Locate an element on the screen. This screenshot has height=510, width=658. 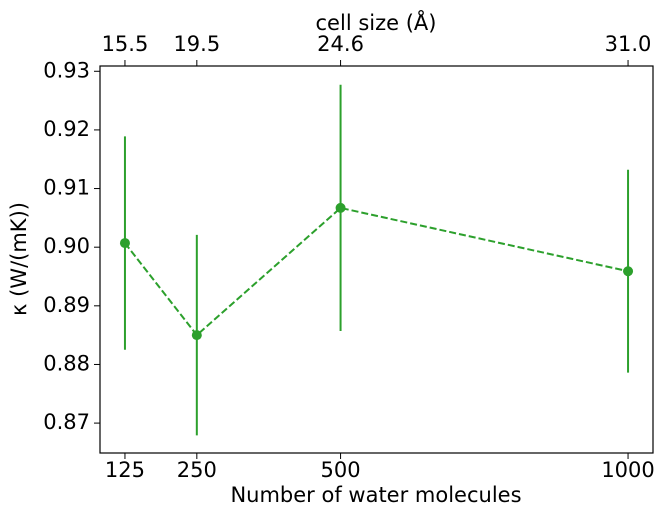
y-tick-label: 0.93 is located at coordinates (66, 70).